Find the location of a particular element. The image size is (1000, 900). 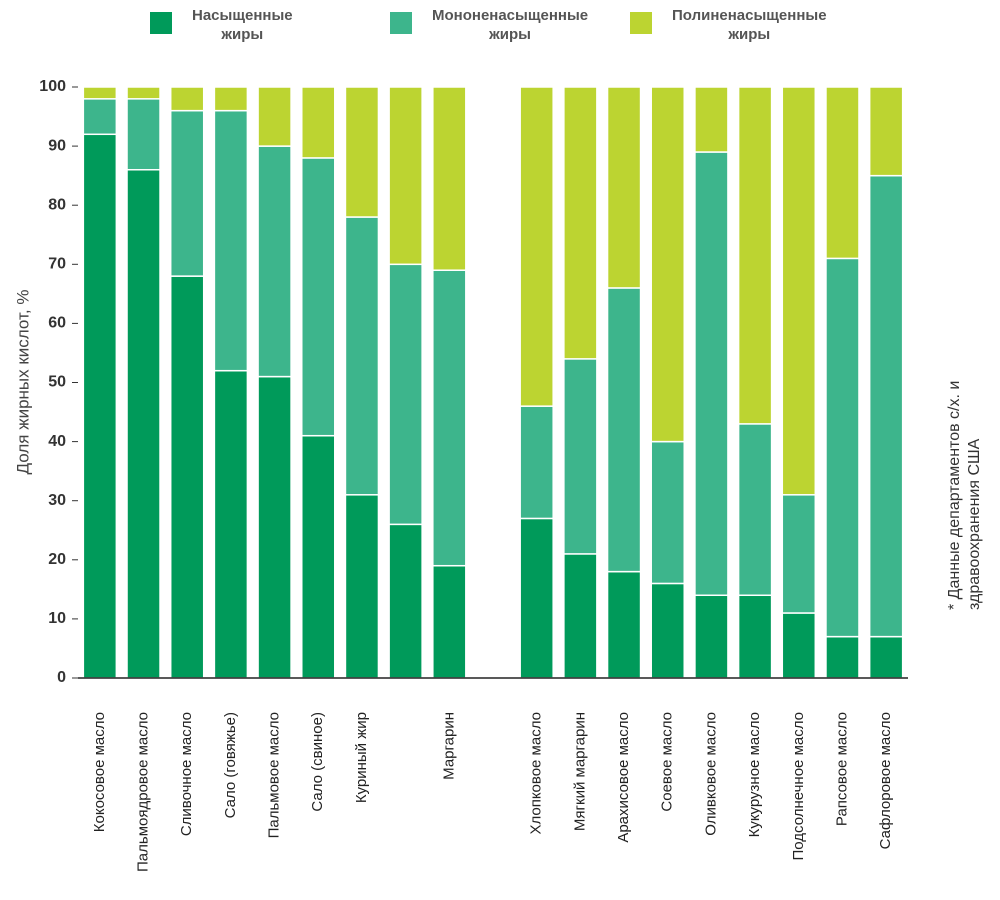

x-tick-label: Хлопковое масло is located at coordinates (536, 773).